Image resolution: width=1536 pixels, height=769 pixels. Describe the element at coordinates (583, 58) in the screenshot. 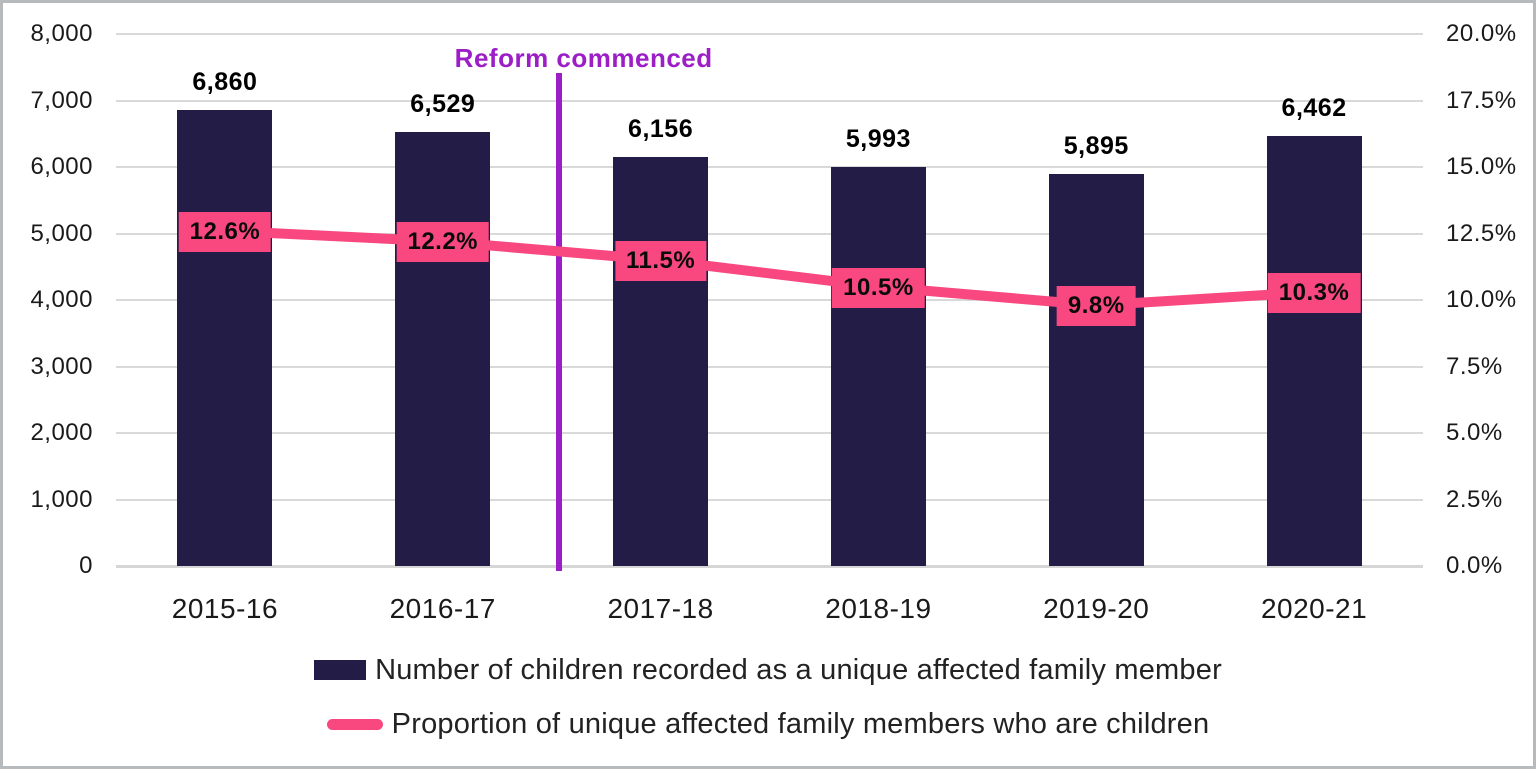

I see `reform-commenced-label: Reform commenced` at that location.